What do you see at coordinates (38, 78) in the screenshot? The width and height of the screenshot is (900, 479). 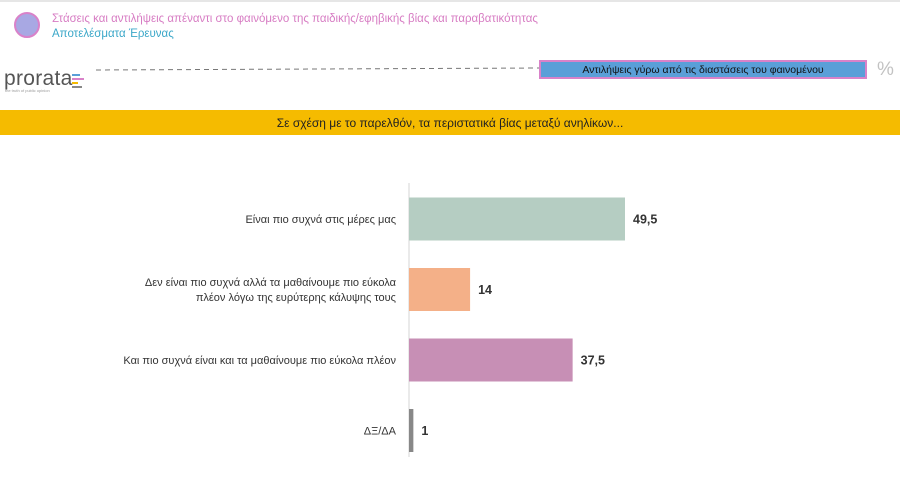 I see `logo-wordmark: prorata` at bounding box center [38, 78].